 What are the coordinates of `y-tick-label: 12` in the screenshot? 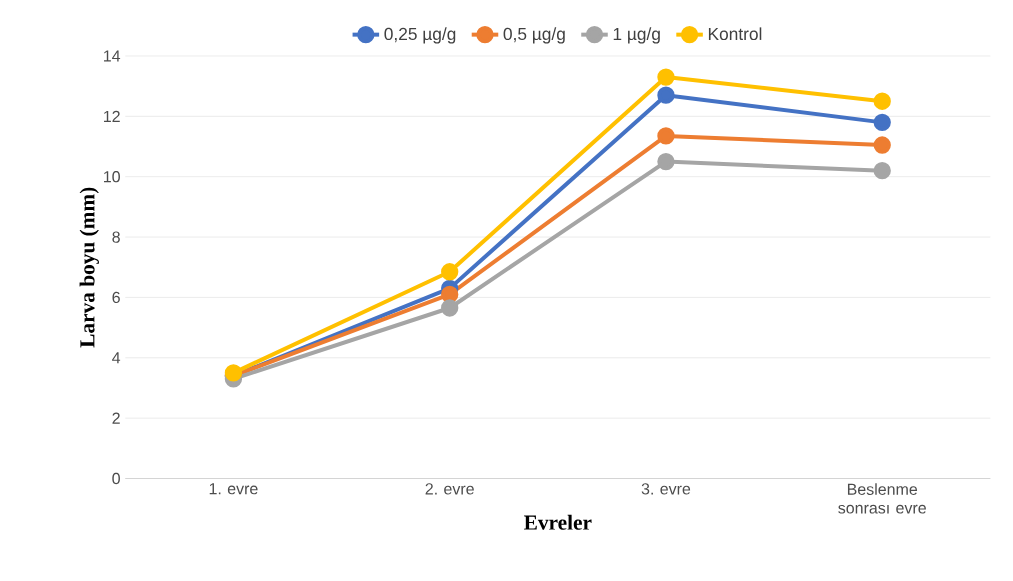 It's located at (112, 116).